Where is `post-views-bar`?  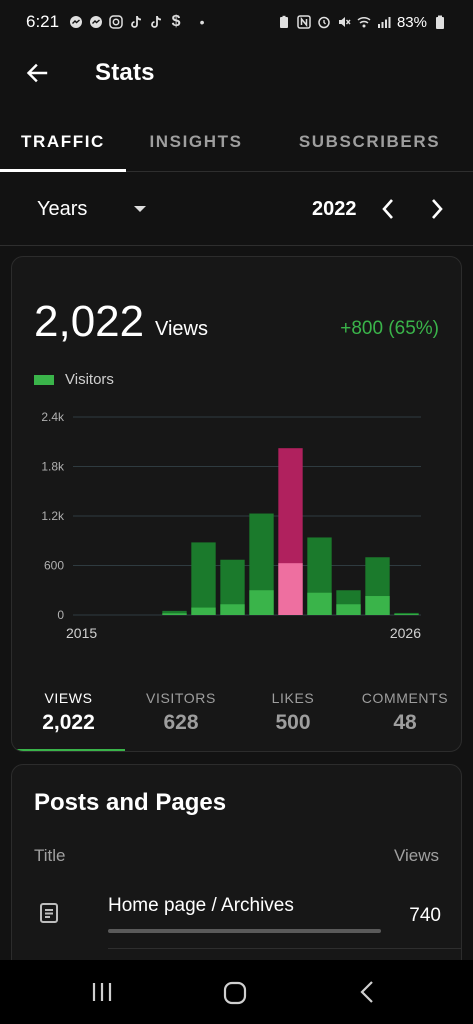
post-views-bar is located at coordinates (244, 931).